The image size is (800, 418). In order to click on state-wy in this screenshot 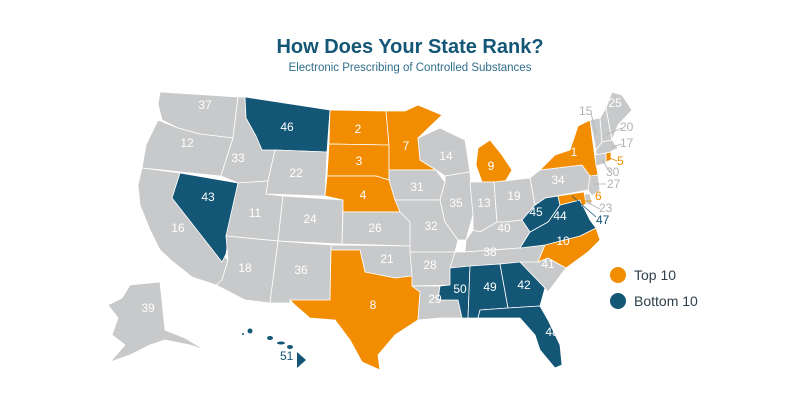, I will do `click(296, 173)`.